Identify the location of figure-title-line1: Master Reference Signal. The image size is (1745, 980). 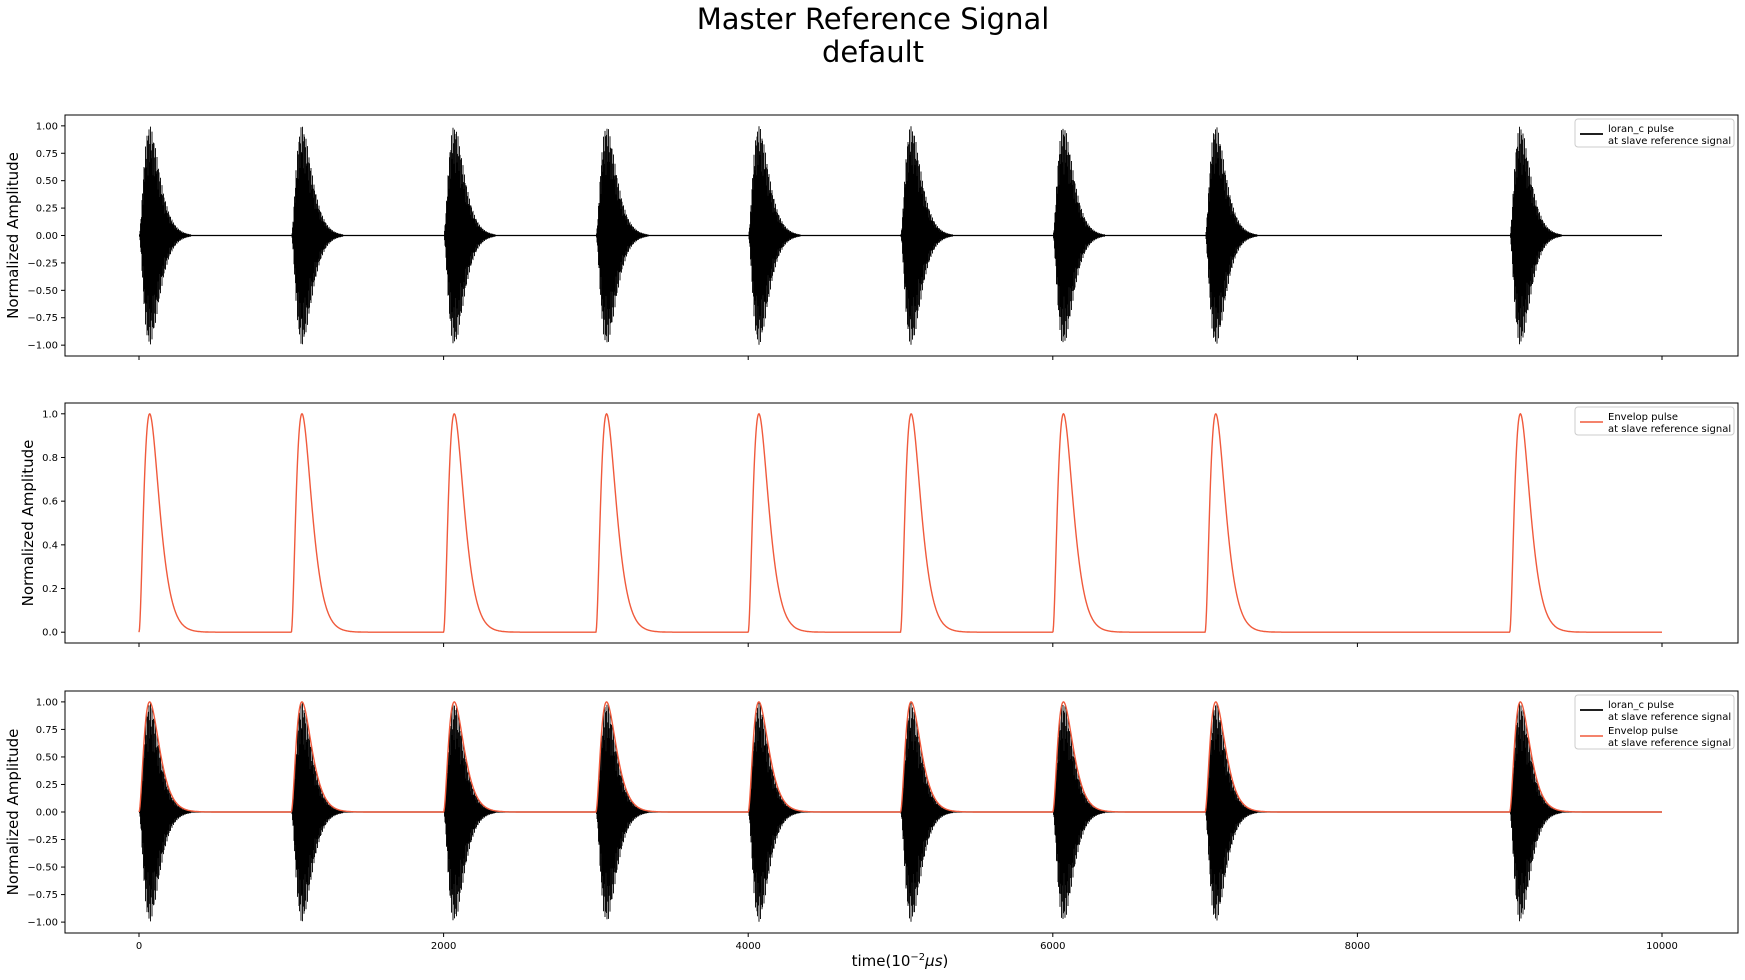
(873, 19).